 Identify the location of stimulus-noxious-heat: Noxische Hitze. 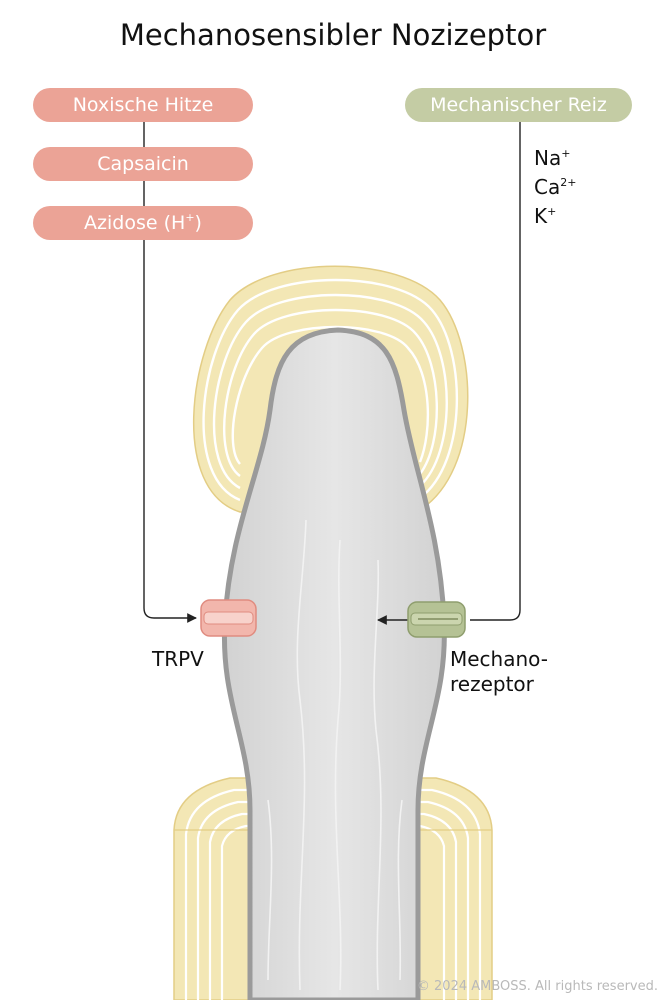
(143, 105).